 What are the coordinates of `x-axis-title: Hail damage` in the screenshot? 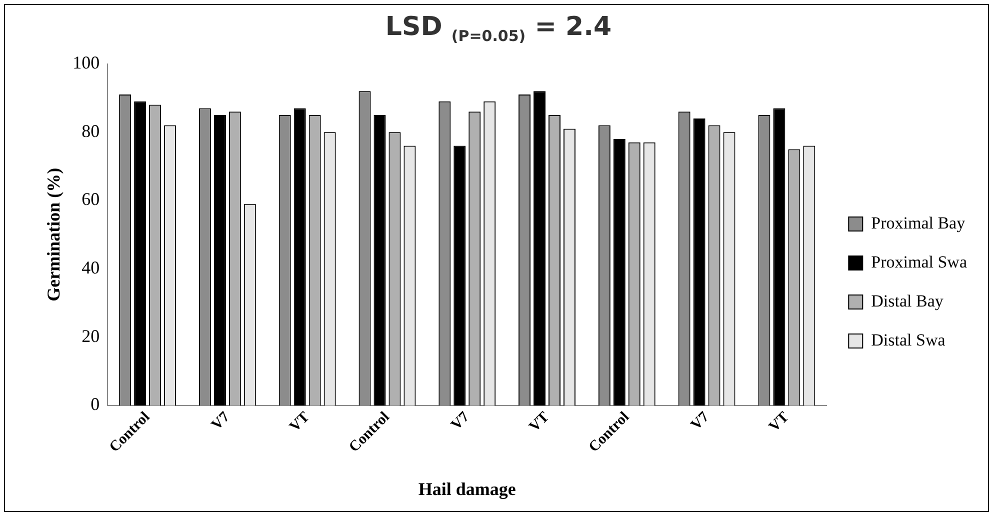 It's located at (467, 488).